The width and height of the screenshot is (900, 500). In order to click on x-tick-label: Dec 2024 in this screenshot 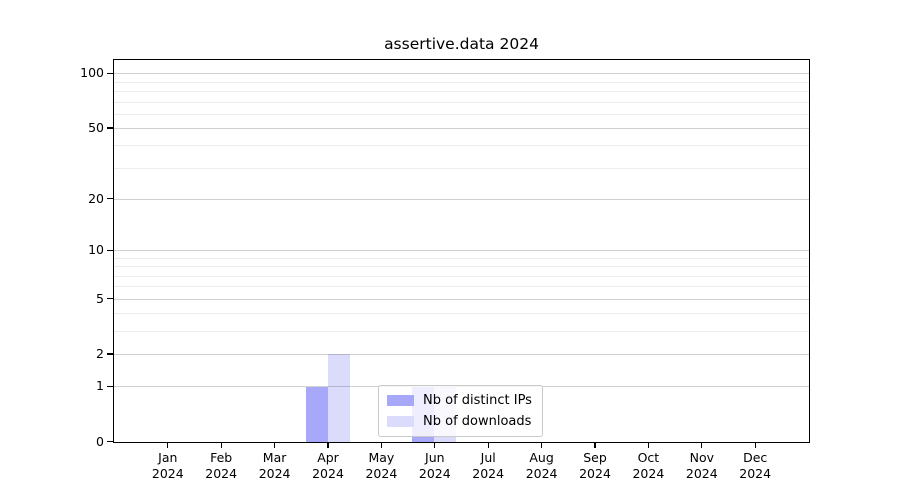, I will do `click(755, 465)`.